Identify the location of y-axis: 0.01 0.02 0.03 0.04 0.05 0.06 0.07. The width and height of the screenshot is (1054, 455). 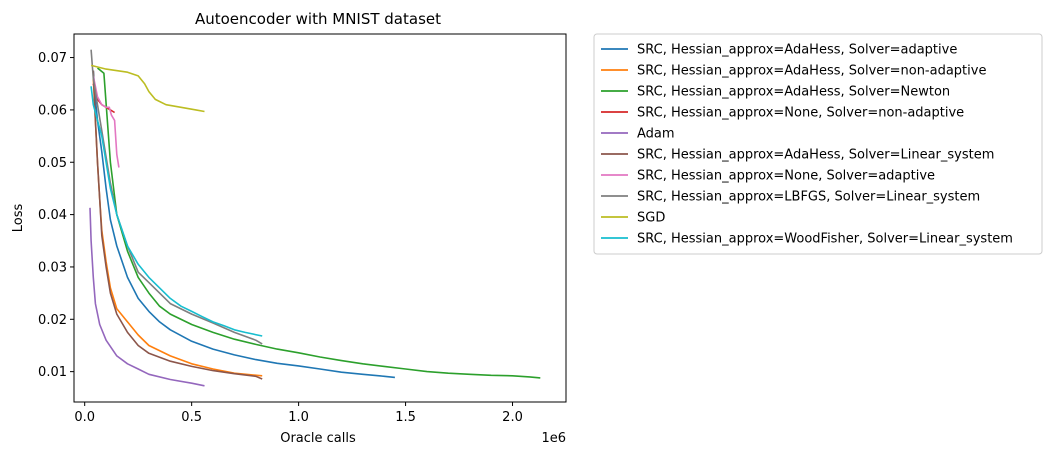
(56, 215).